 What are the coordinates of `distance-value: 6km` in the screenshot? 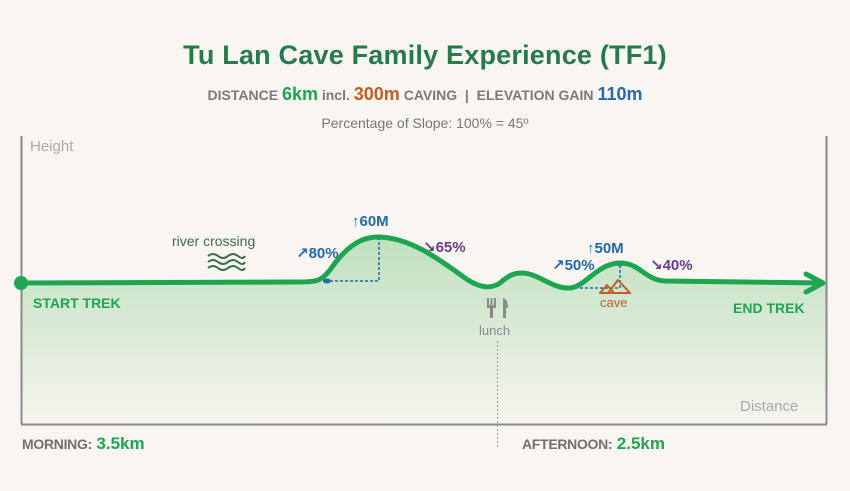 It's located at (299, 94).